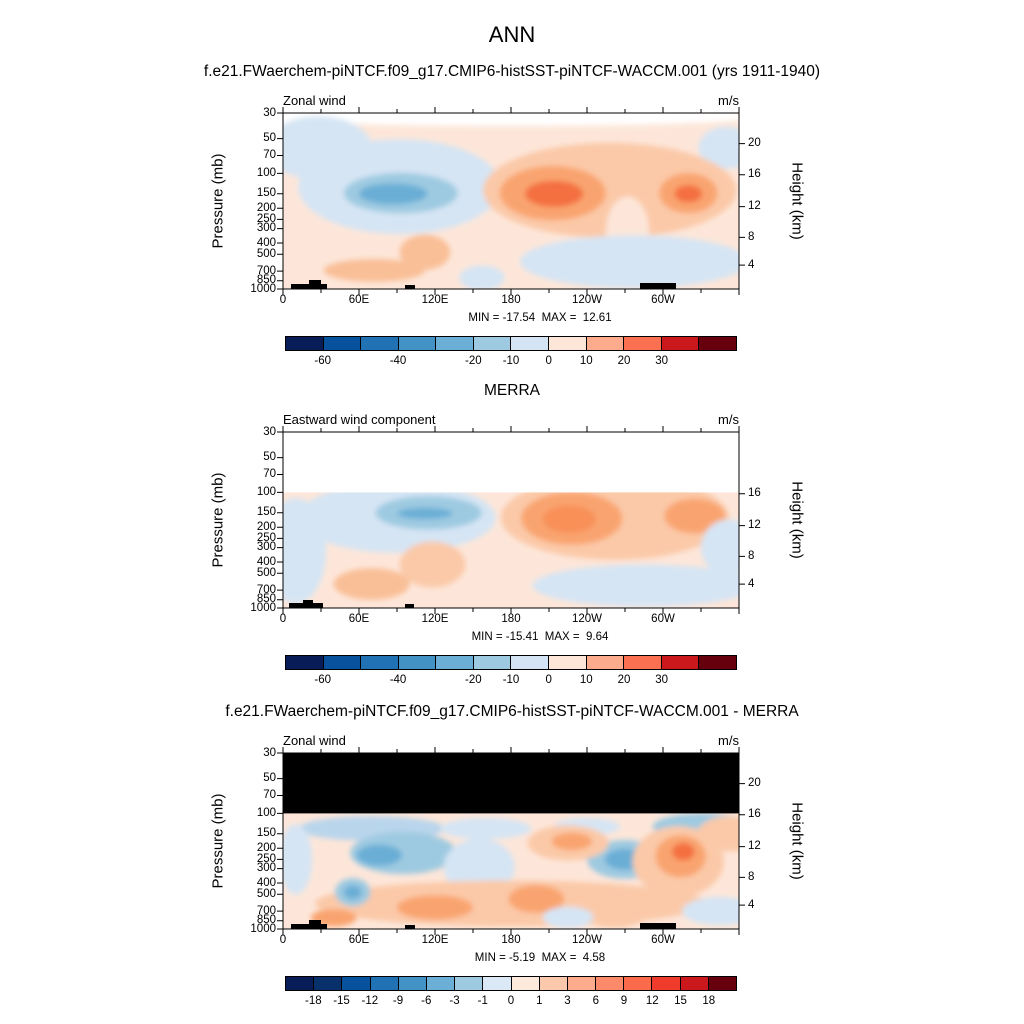  I want to click on topography-mask, so click(351, 604).